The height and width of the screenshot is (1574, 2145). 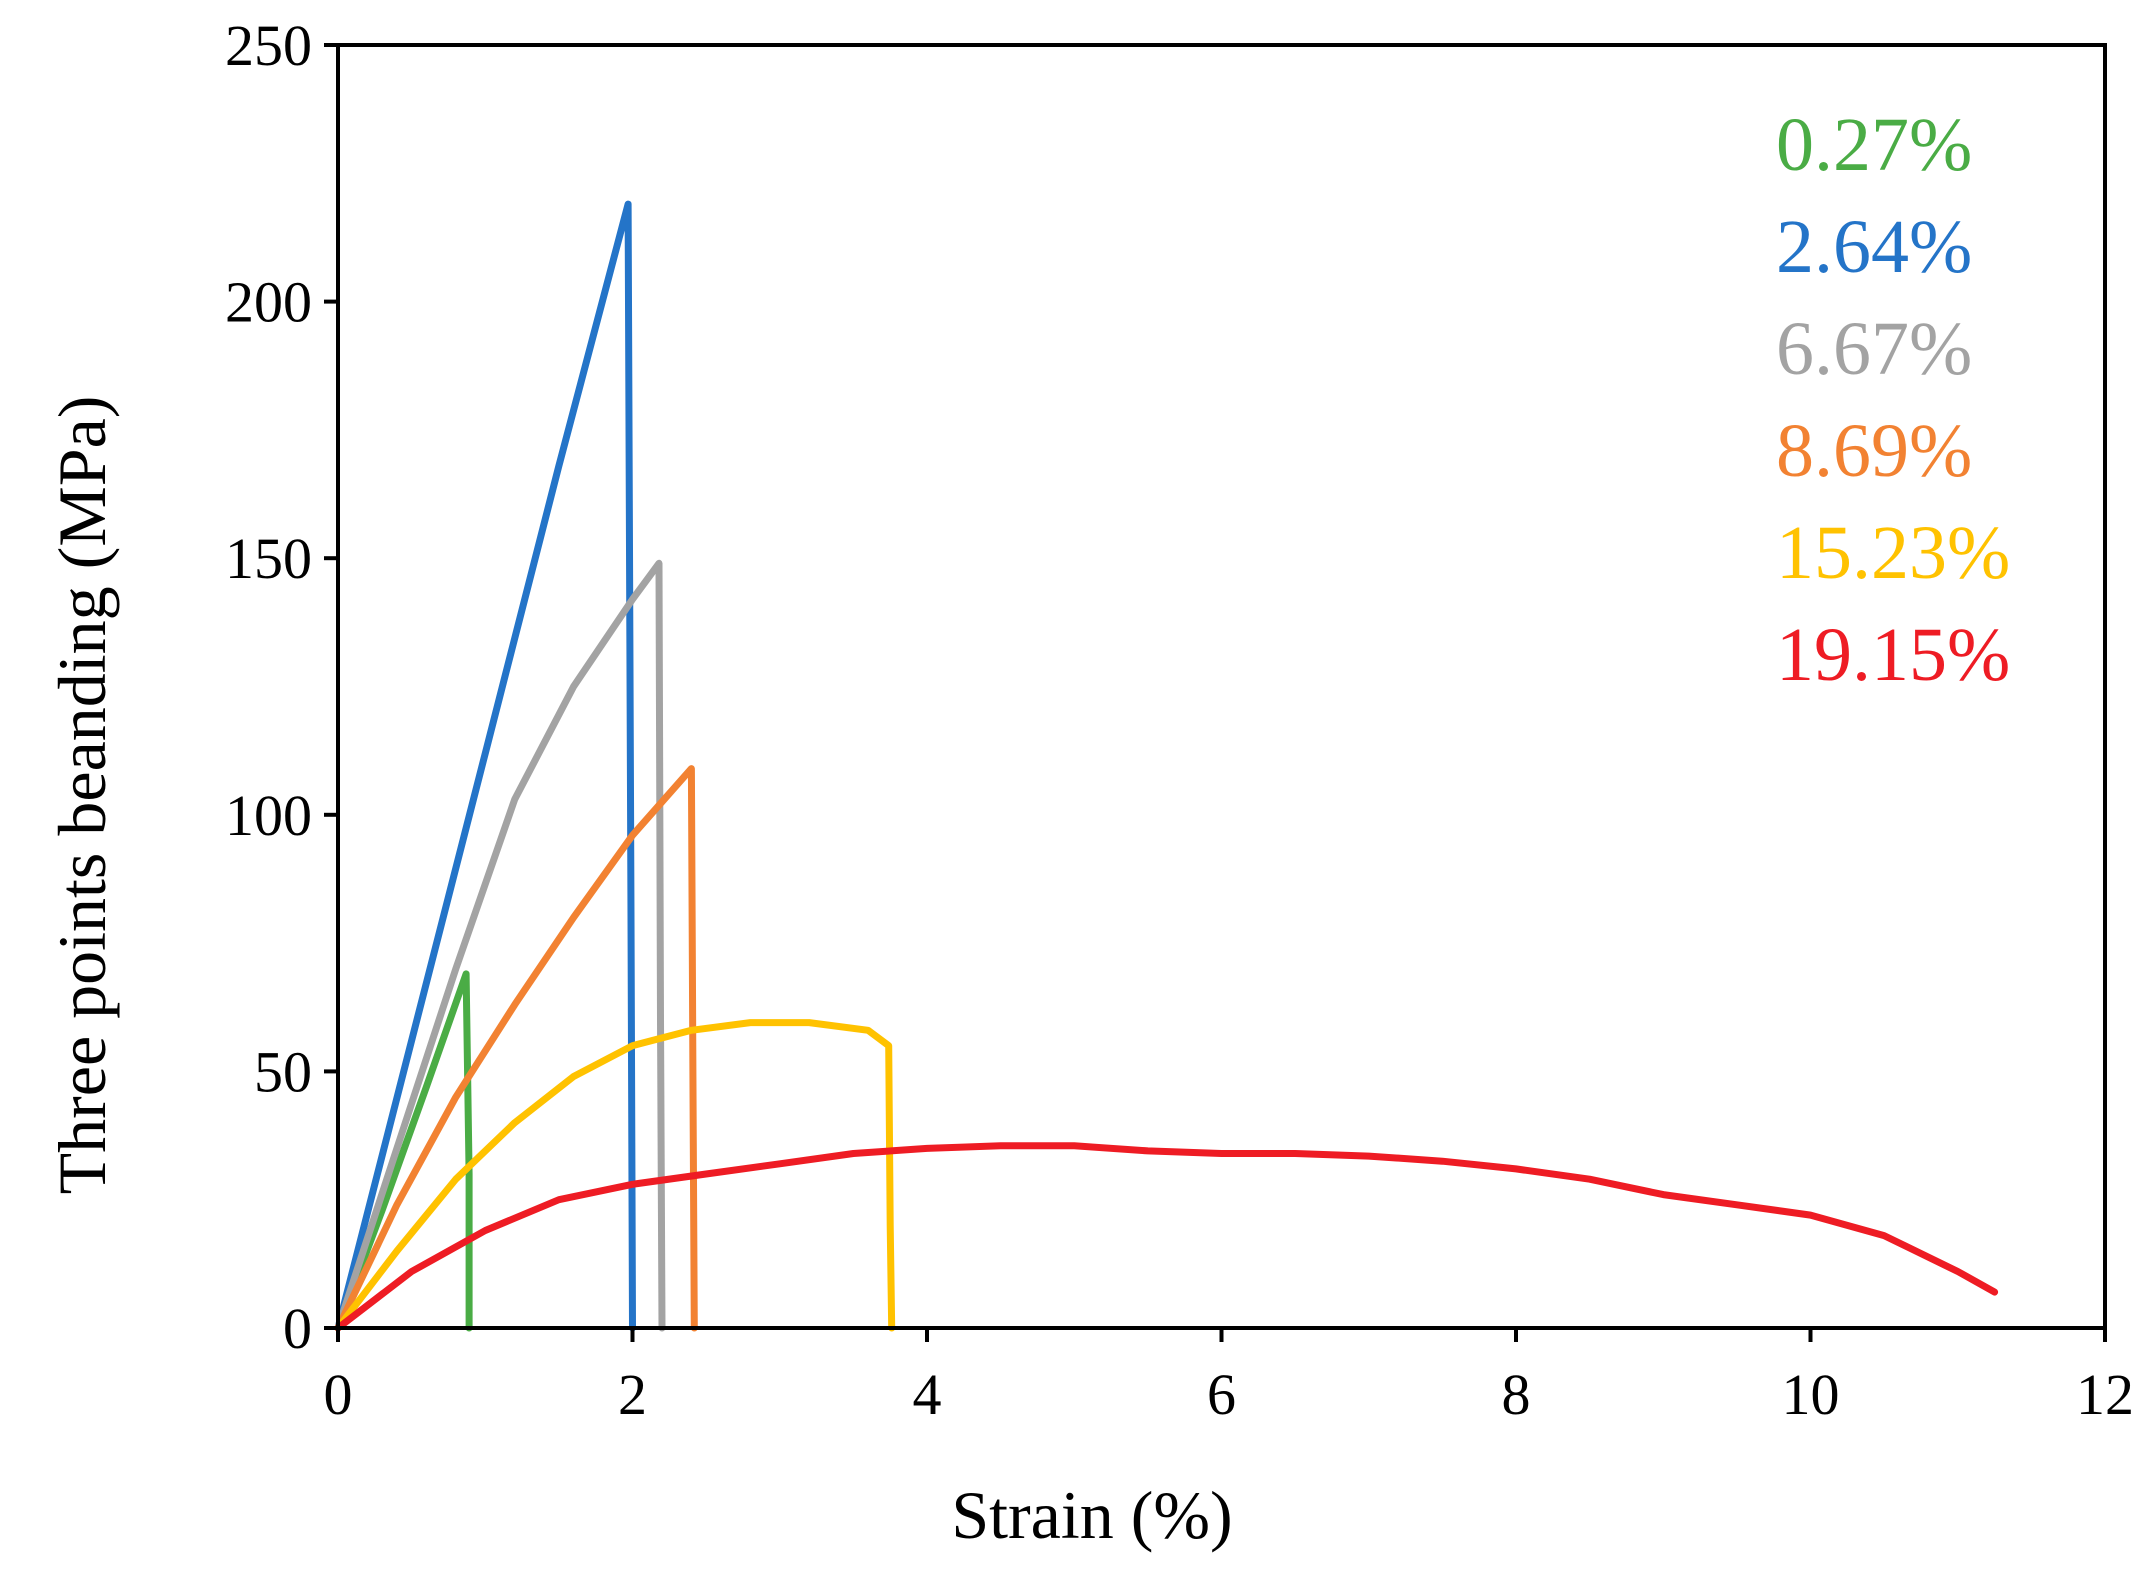 What do you see at coordinates (1091, 1515) in the screenshot?
I see `x-axis-title: Strain (%)` at bounding box center [1091, 1515].